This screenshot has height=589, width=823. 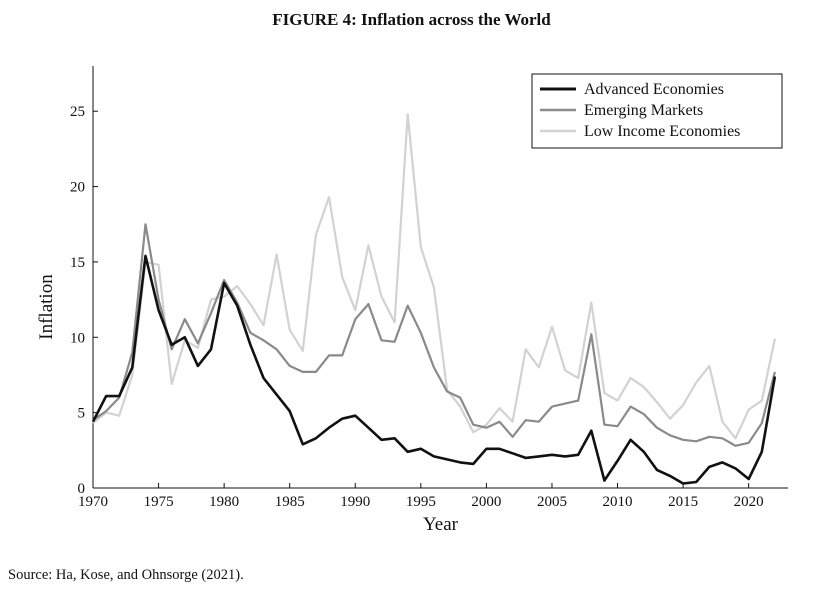 I want to click on x-tick-label: 1995, so click(x=421, y=502).